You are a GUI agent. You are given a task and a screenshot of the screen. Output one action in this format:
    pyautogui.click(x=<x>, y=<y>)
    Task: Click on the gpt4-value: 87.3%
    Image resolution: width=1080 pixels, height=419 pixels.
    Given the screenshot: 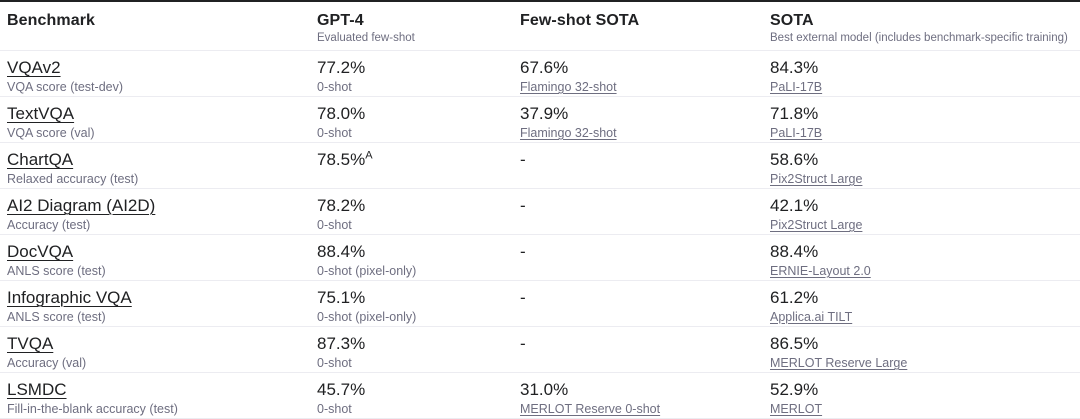 What is the action you would take?
    pyautogui.click(x=341, y=343)
    